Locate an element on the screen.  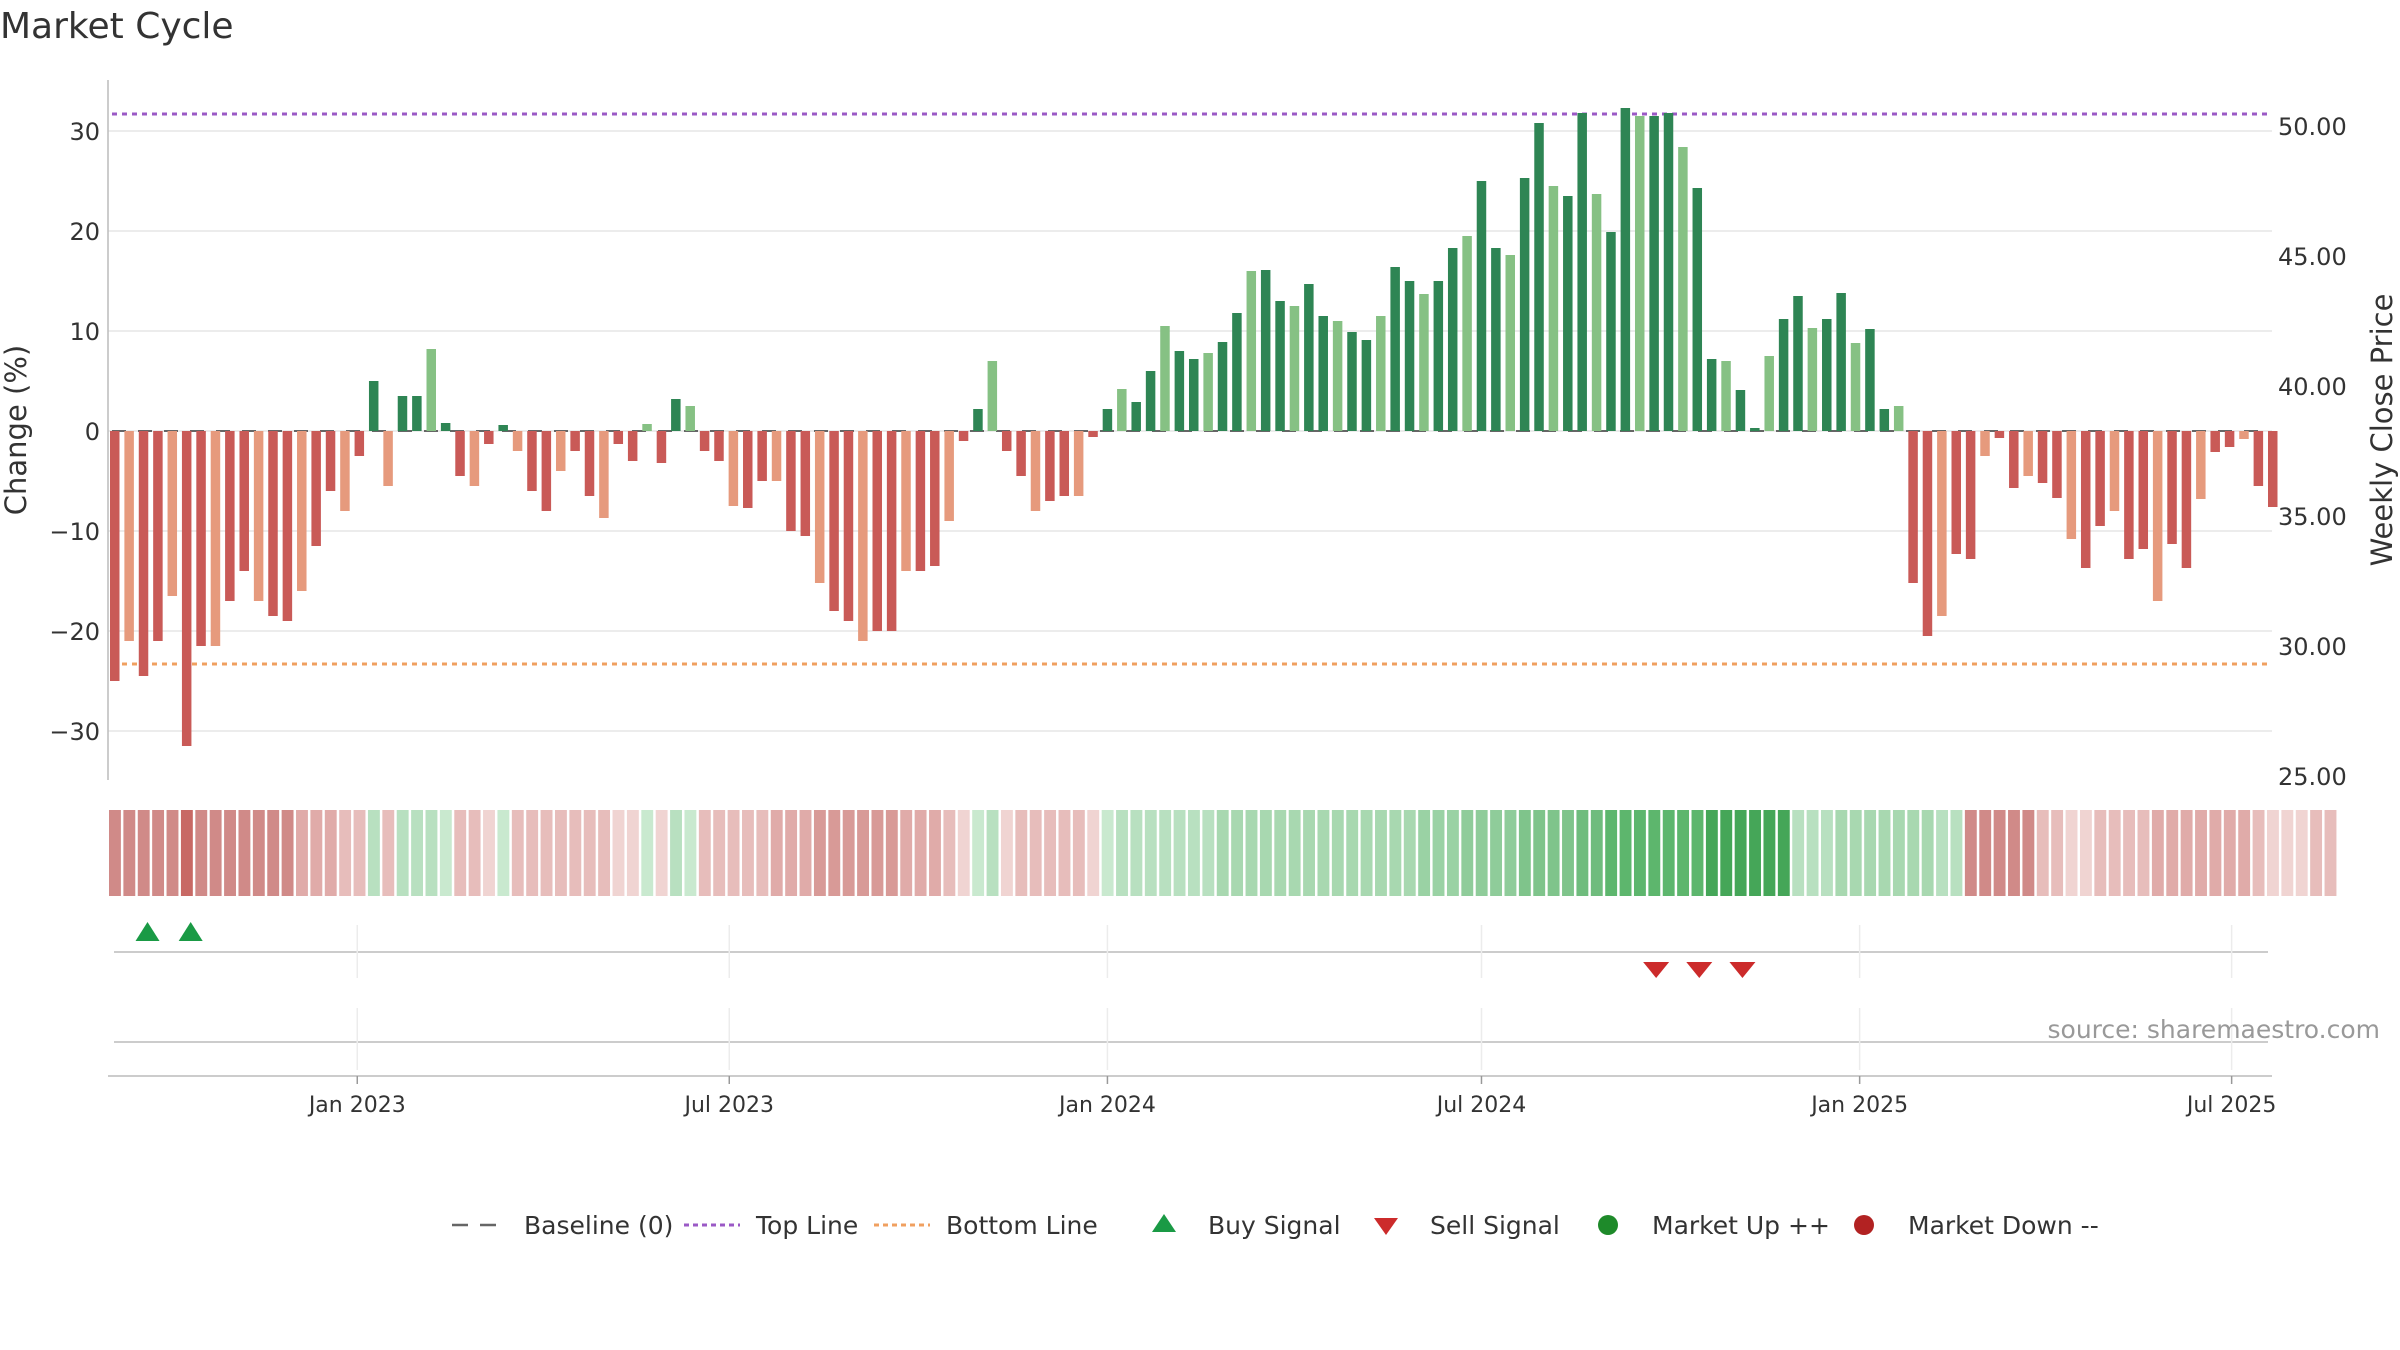
legend-label-baseline: Baseline (0) is located at coordinates (598, 1225).